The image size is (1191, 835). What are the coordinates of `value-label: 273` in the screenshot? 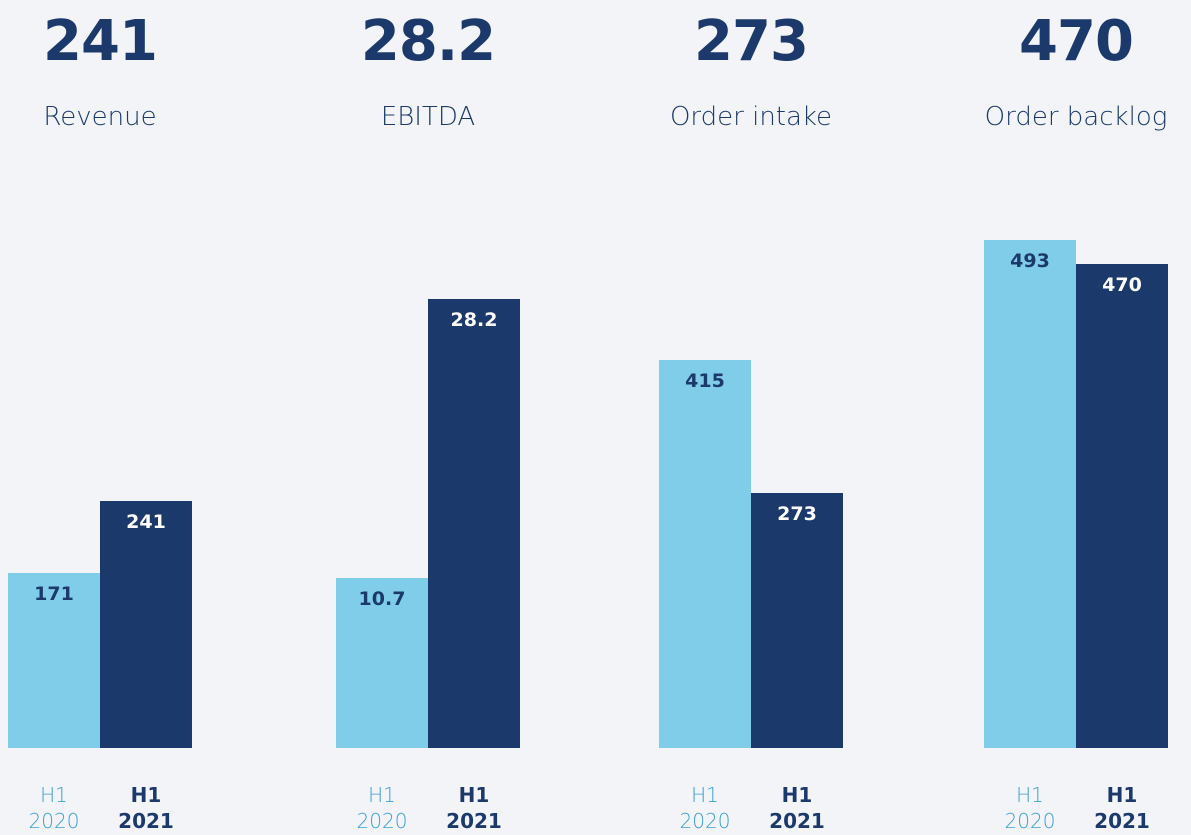 It's located at (797, 513).